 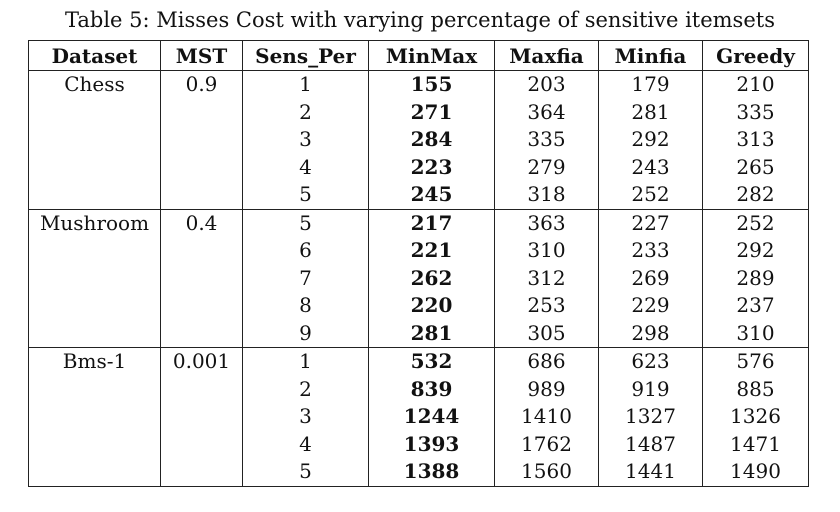 I want to click on minmax-cell: 284, so click(x=431, y=140).